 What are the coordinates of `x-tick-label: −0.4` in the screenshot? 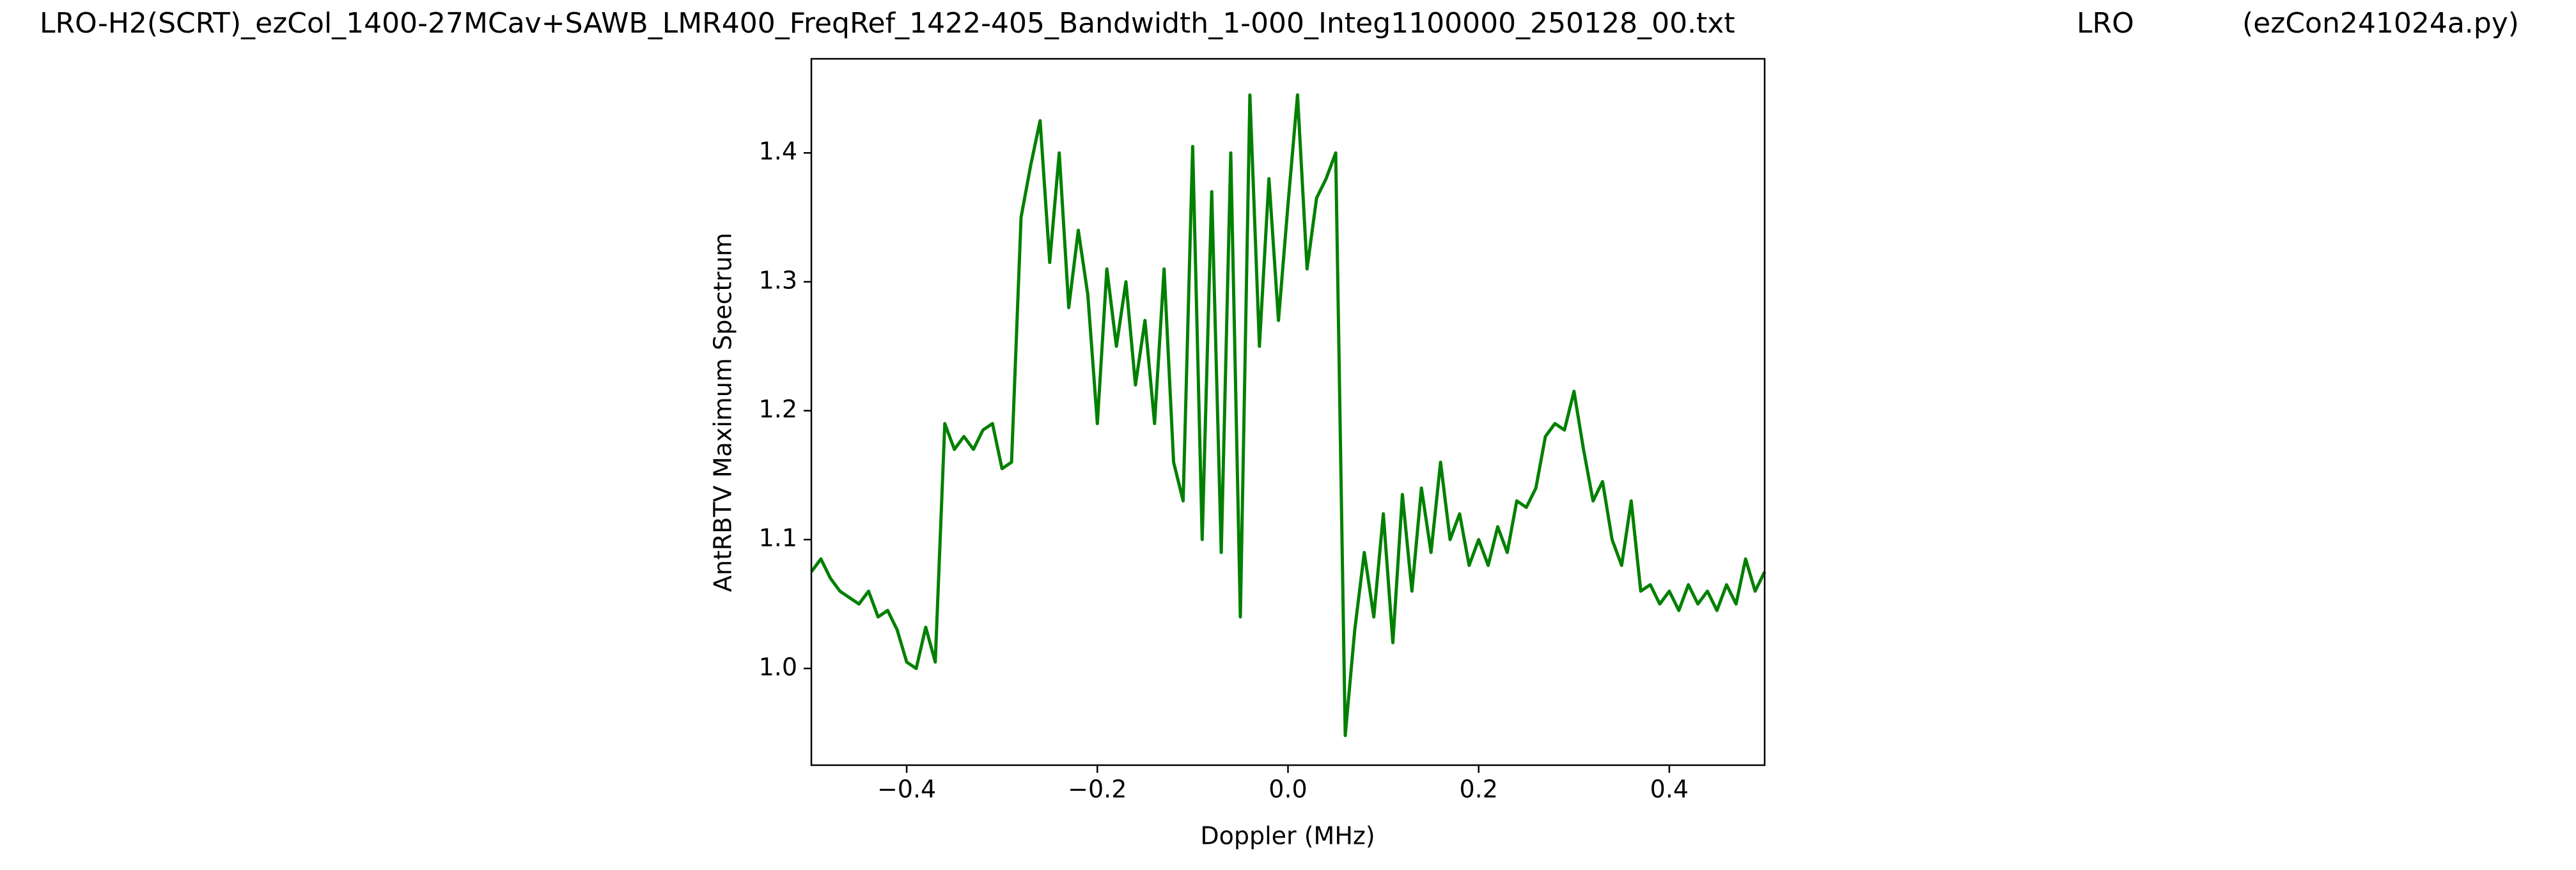 It's located at (907, 790).